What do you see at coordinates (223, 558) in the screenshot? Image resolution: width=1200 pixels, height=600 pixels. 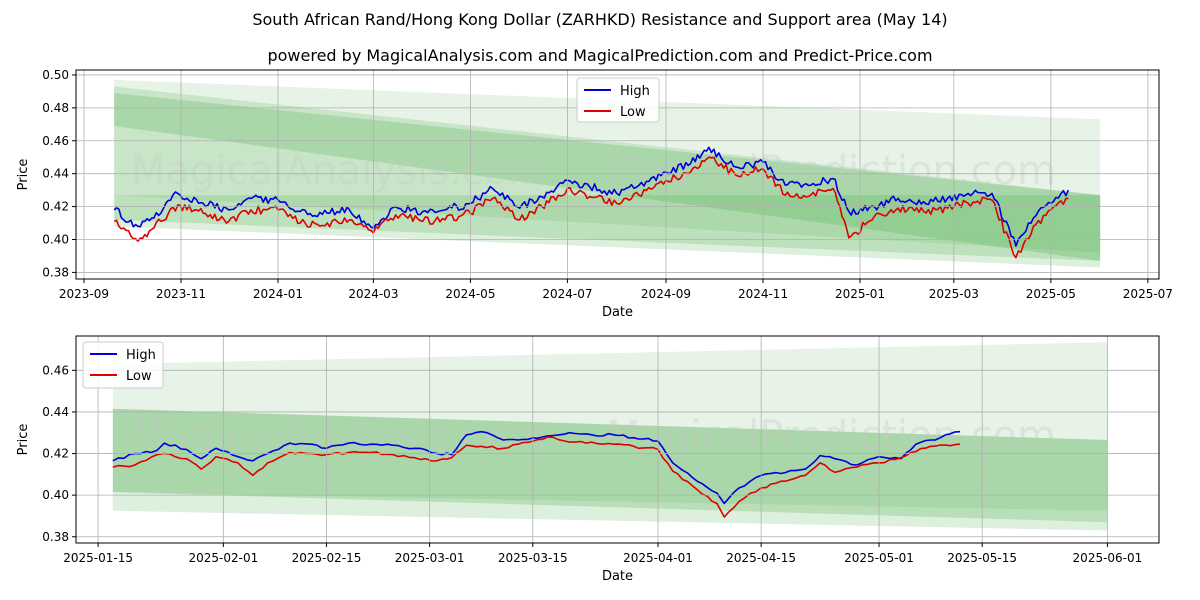 I see `x-tick-label: 2025-02-01` at bounding box center [223, 558].